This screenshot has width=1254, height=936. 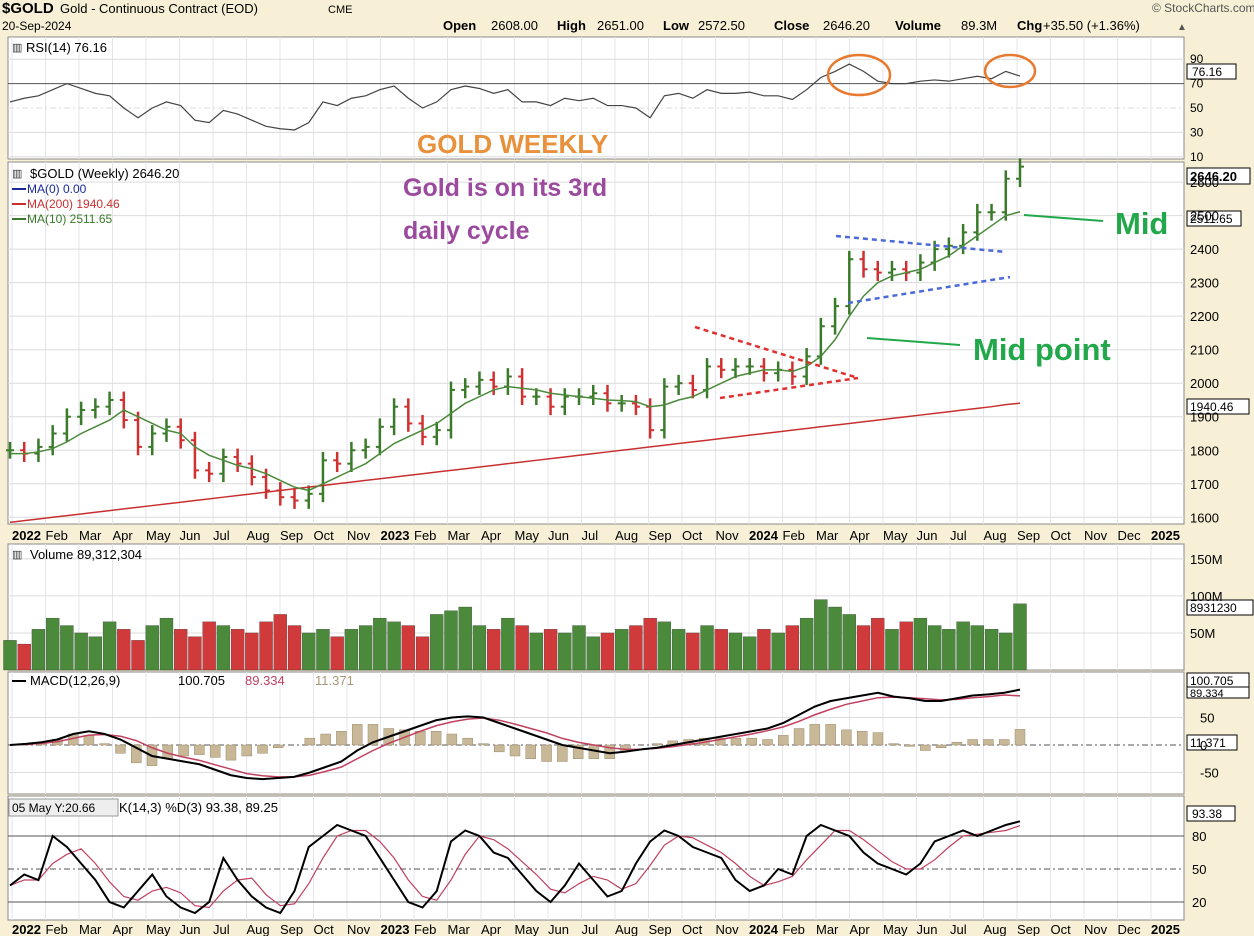 I want to click on price-tick-label: 2500, so click(x=1204, y=216).